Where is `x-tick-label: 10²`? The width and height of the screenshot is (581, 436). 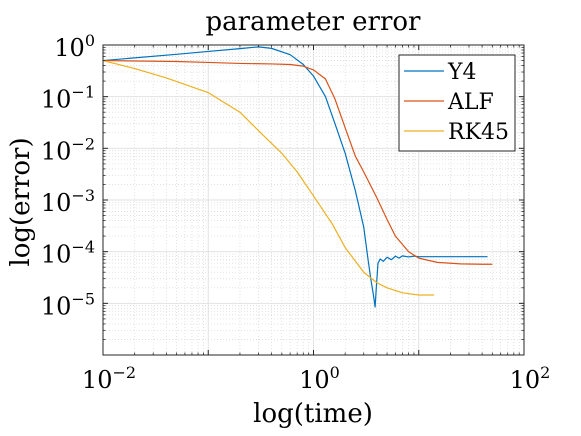 x-tick-label: 10² is located at coordinates (530, 378).